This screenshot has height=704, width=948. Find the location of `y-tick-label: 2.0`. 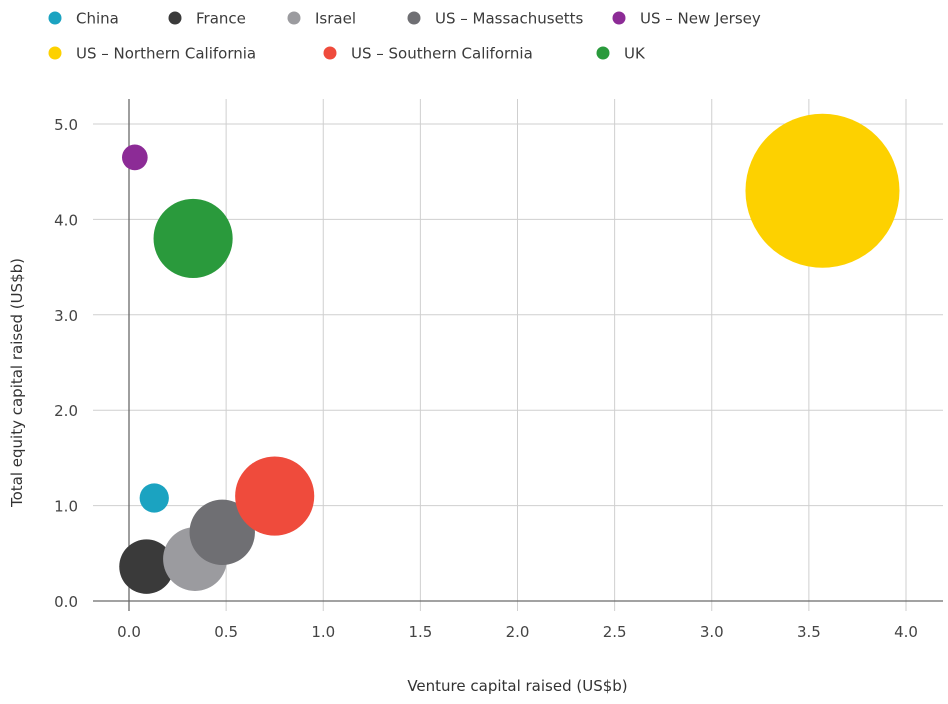

y-tick-label: 2.0 is located at coordinates (66, 411).